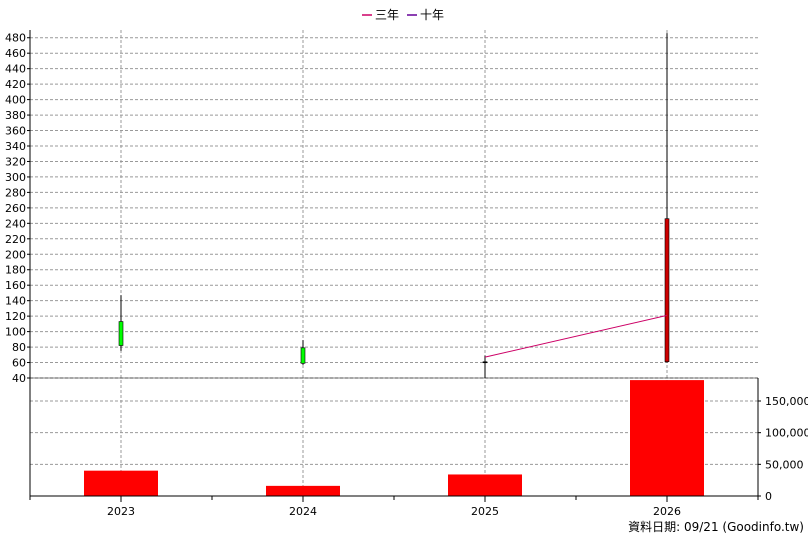 This screenshot has height=540, width=808. Describe the element at coordinates (784, 464) in the screenshot. I see `volume-tick-label: 50,000` at that location.